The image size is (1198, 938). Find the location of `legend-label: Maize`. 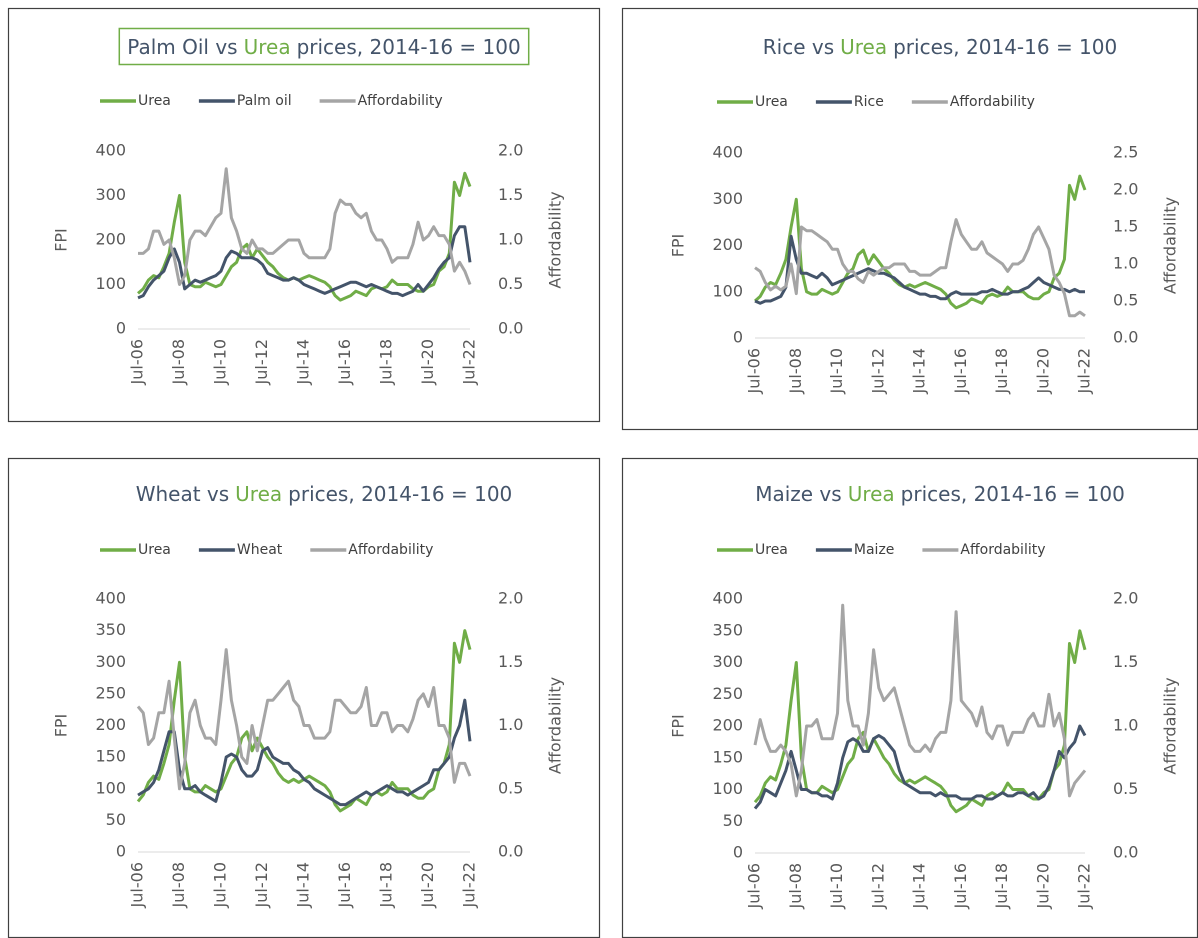

legend-label: Maize is located at coordinates (874, 550).